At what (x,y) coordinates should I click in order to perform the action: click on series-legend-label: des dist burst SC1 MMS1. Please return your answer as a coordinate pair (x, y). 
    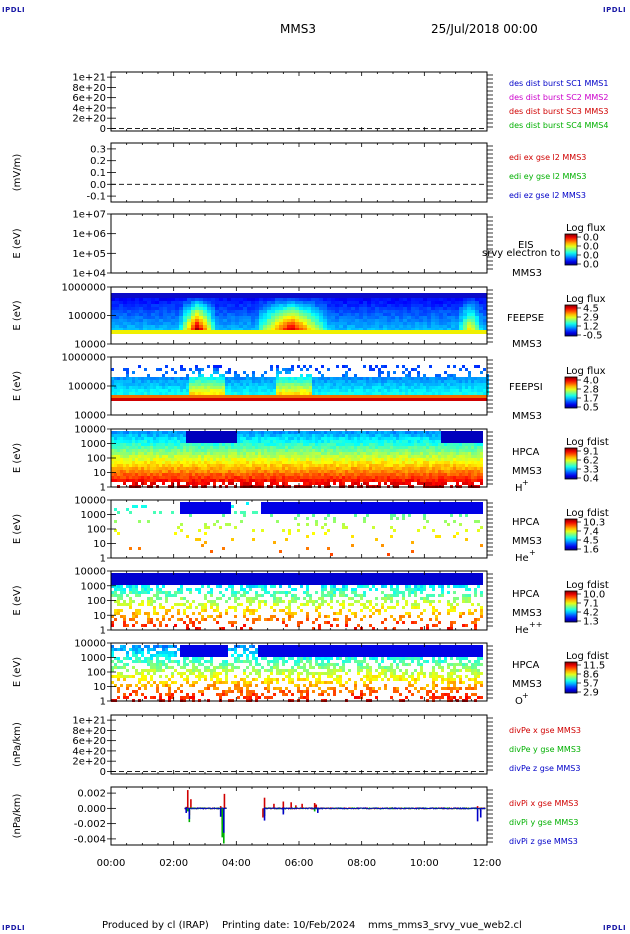
    Looking at the image, I should click on (558, 83).